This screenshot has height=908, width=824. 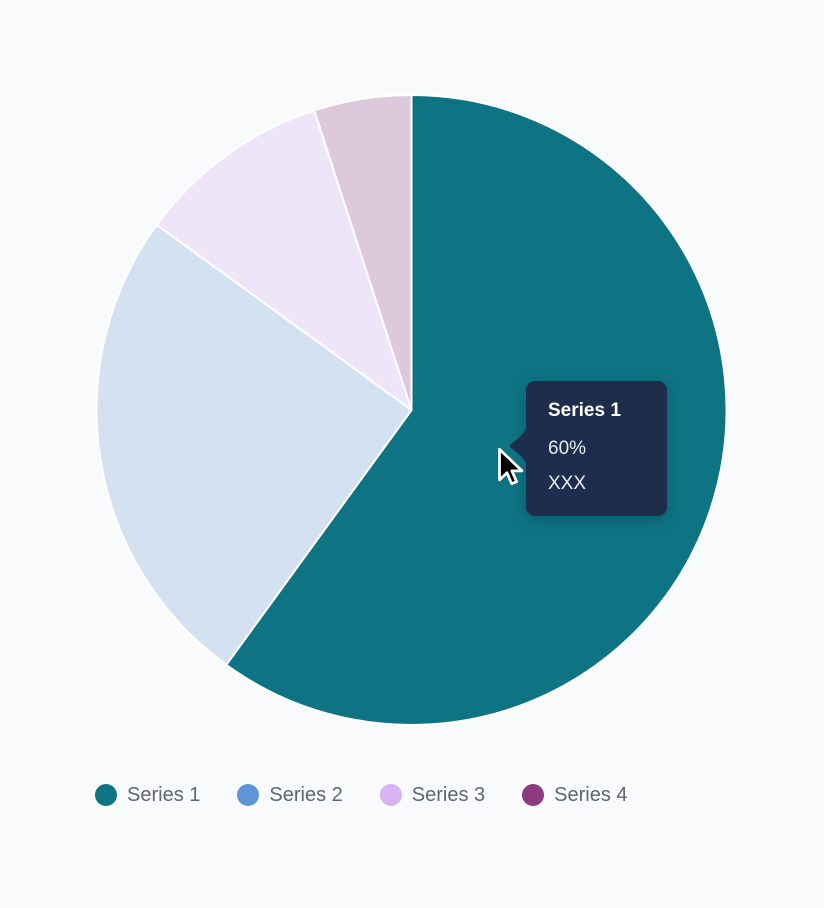 What do you see at coordinates (567, 448) in the screenshot?
I see `tooltip-value: 60%` at bounding box center [567, 448].